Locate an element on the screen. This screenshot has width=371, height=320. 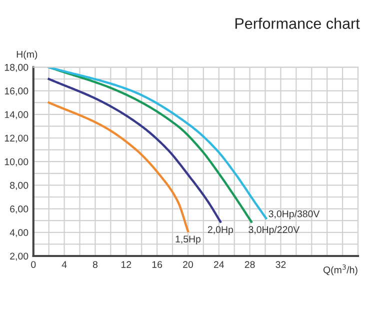
x-tick-label: 20 is located at coordinates (188, 264).